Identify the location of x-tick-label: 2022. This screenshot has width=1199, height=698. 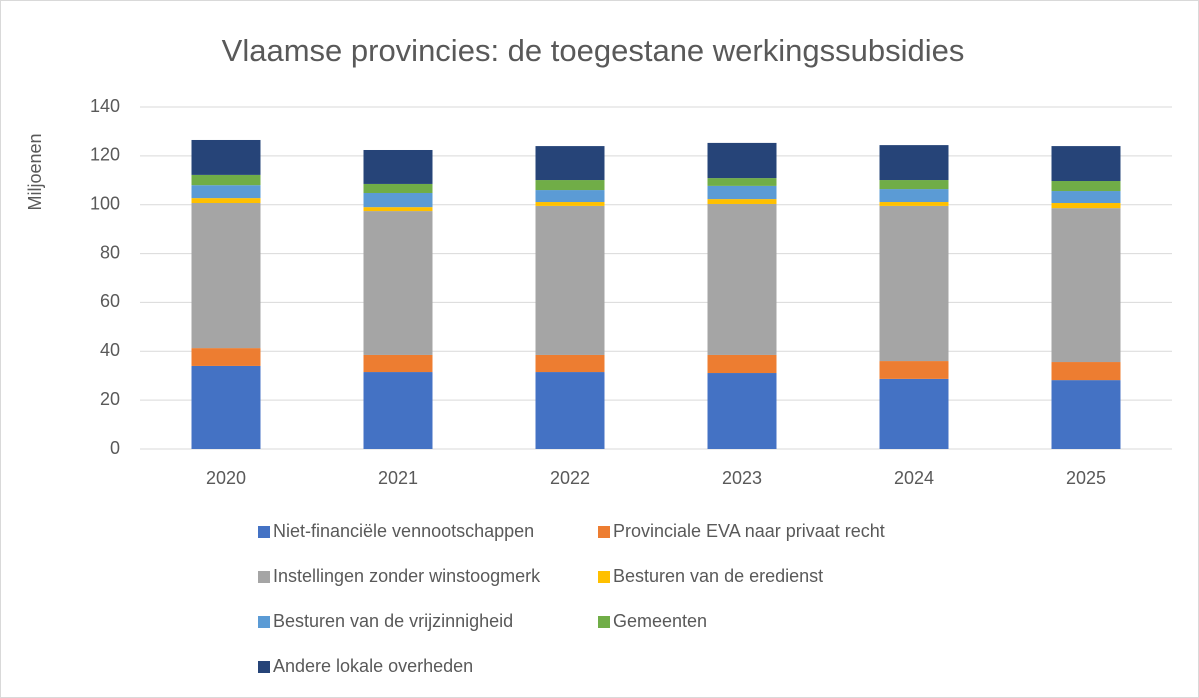
(570, 478).